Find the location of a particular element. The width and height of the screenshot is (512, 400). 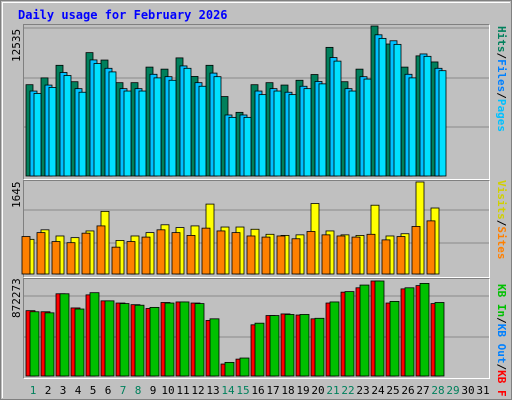

x-tick-label: 20 is located at coordinates (317, 390).